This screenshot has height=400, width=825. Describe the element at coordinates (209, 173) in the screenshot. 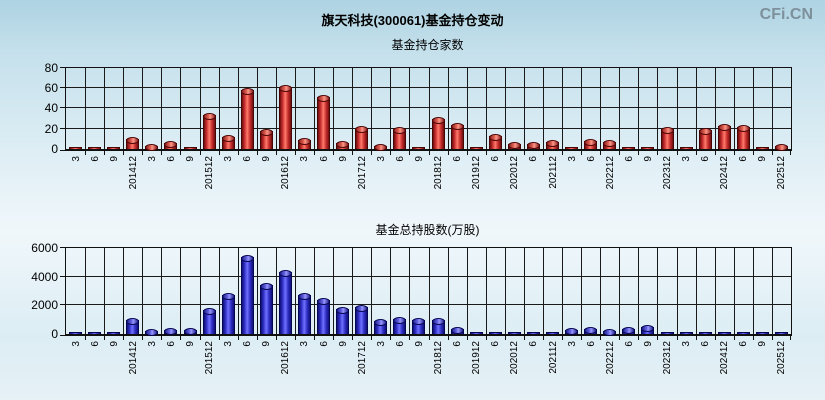

I see `x-axis-label: 201512` at that location.